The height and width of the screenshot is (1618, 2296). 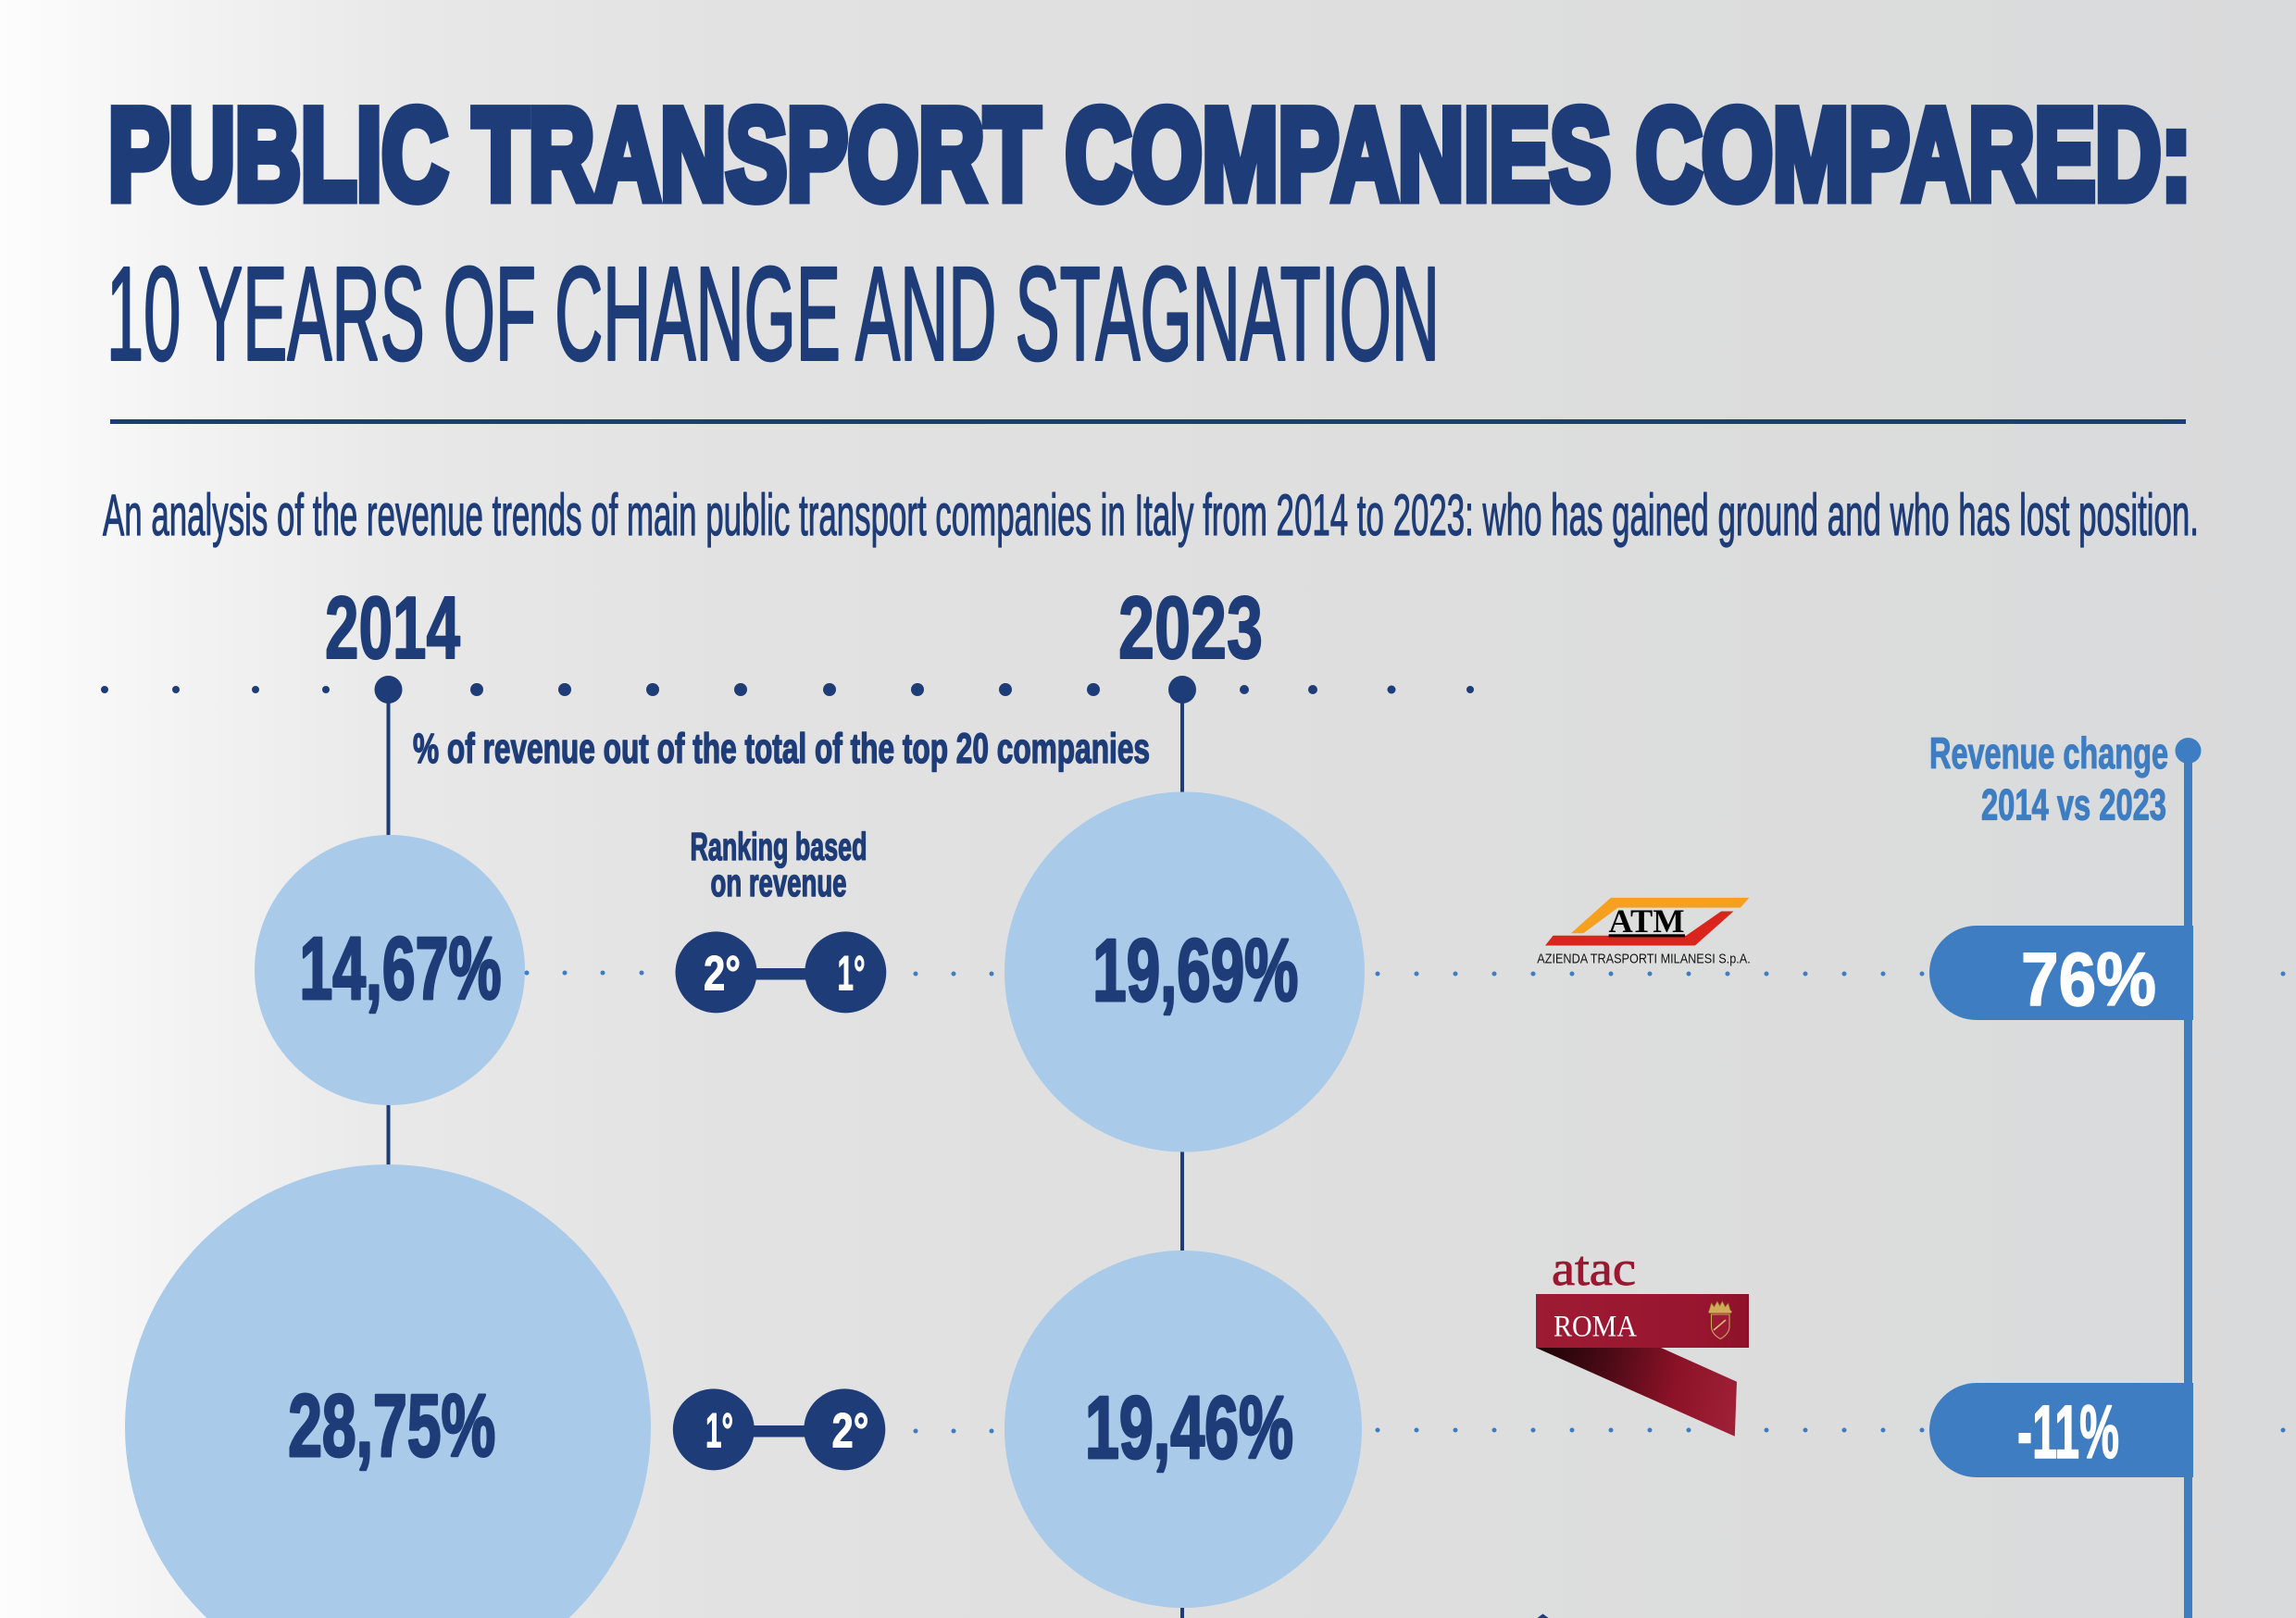 I want to click on svg-text: Revenue change, so click(x=2048, y=753).